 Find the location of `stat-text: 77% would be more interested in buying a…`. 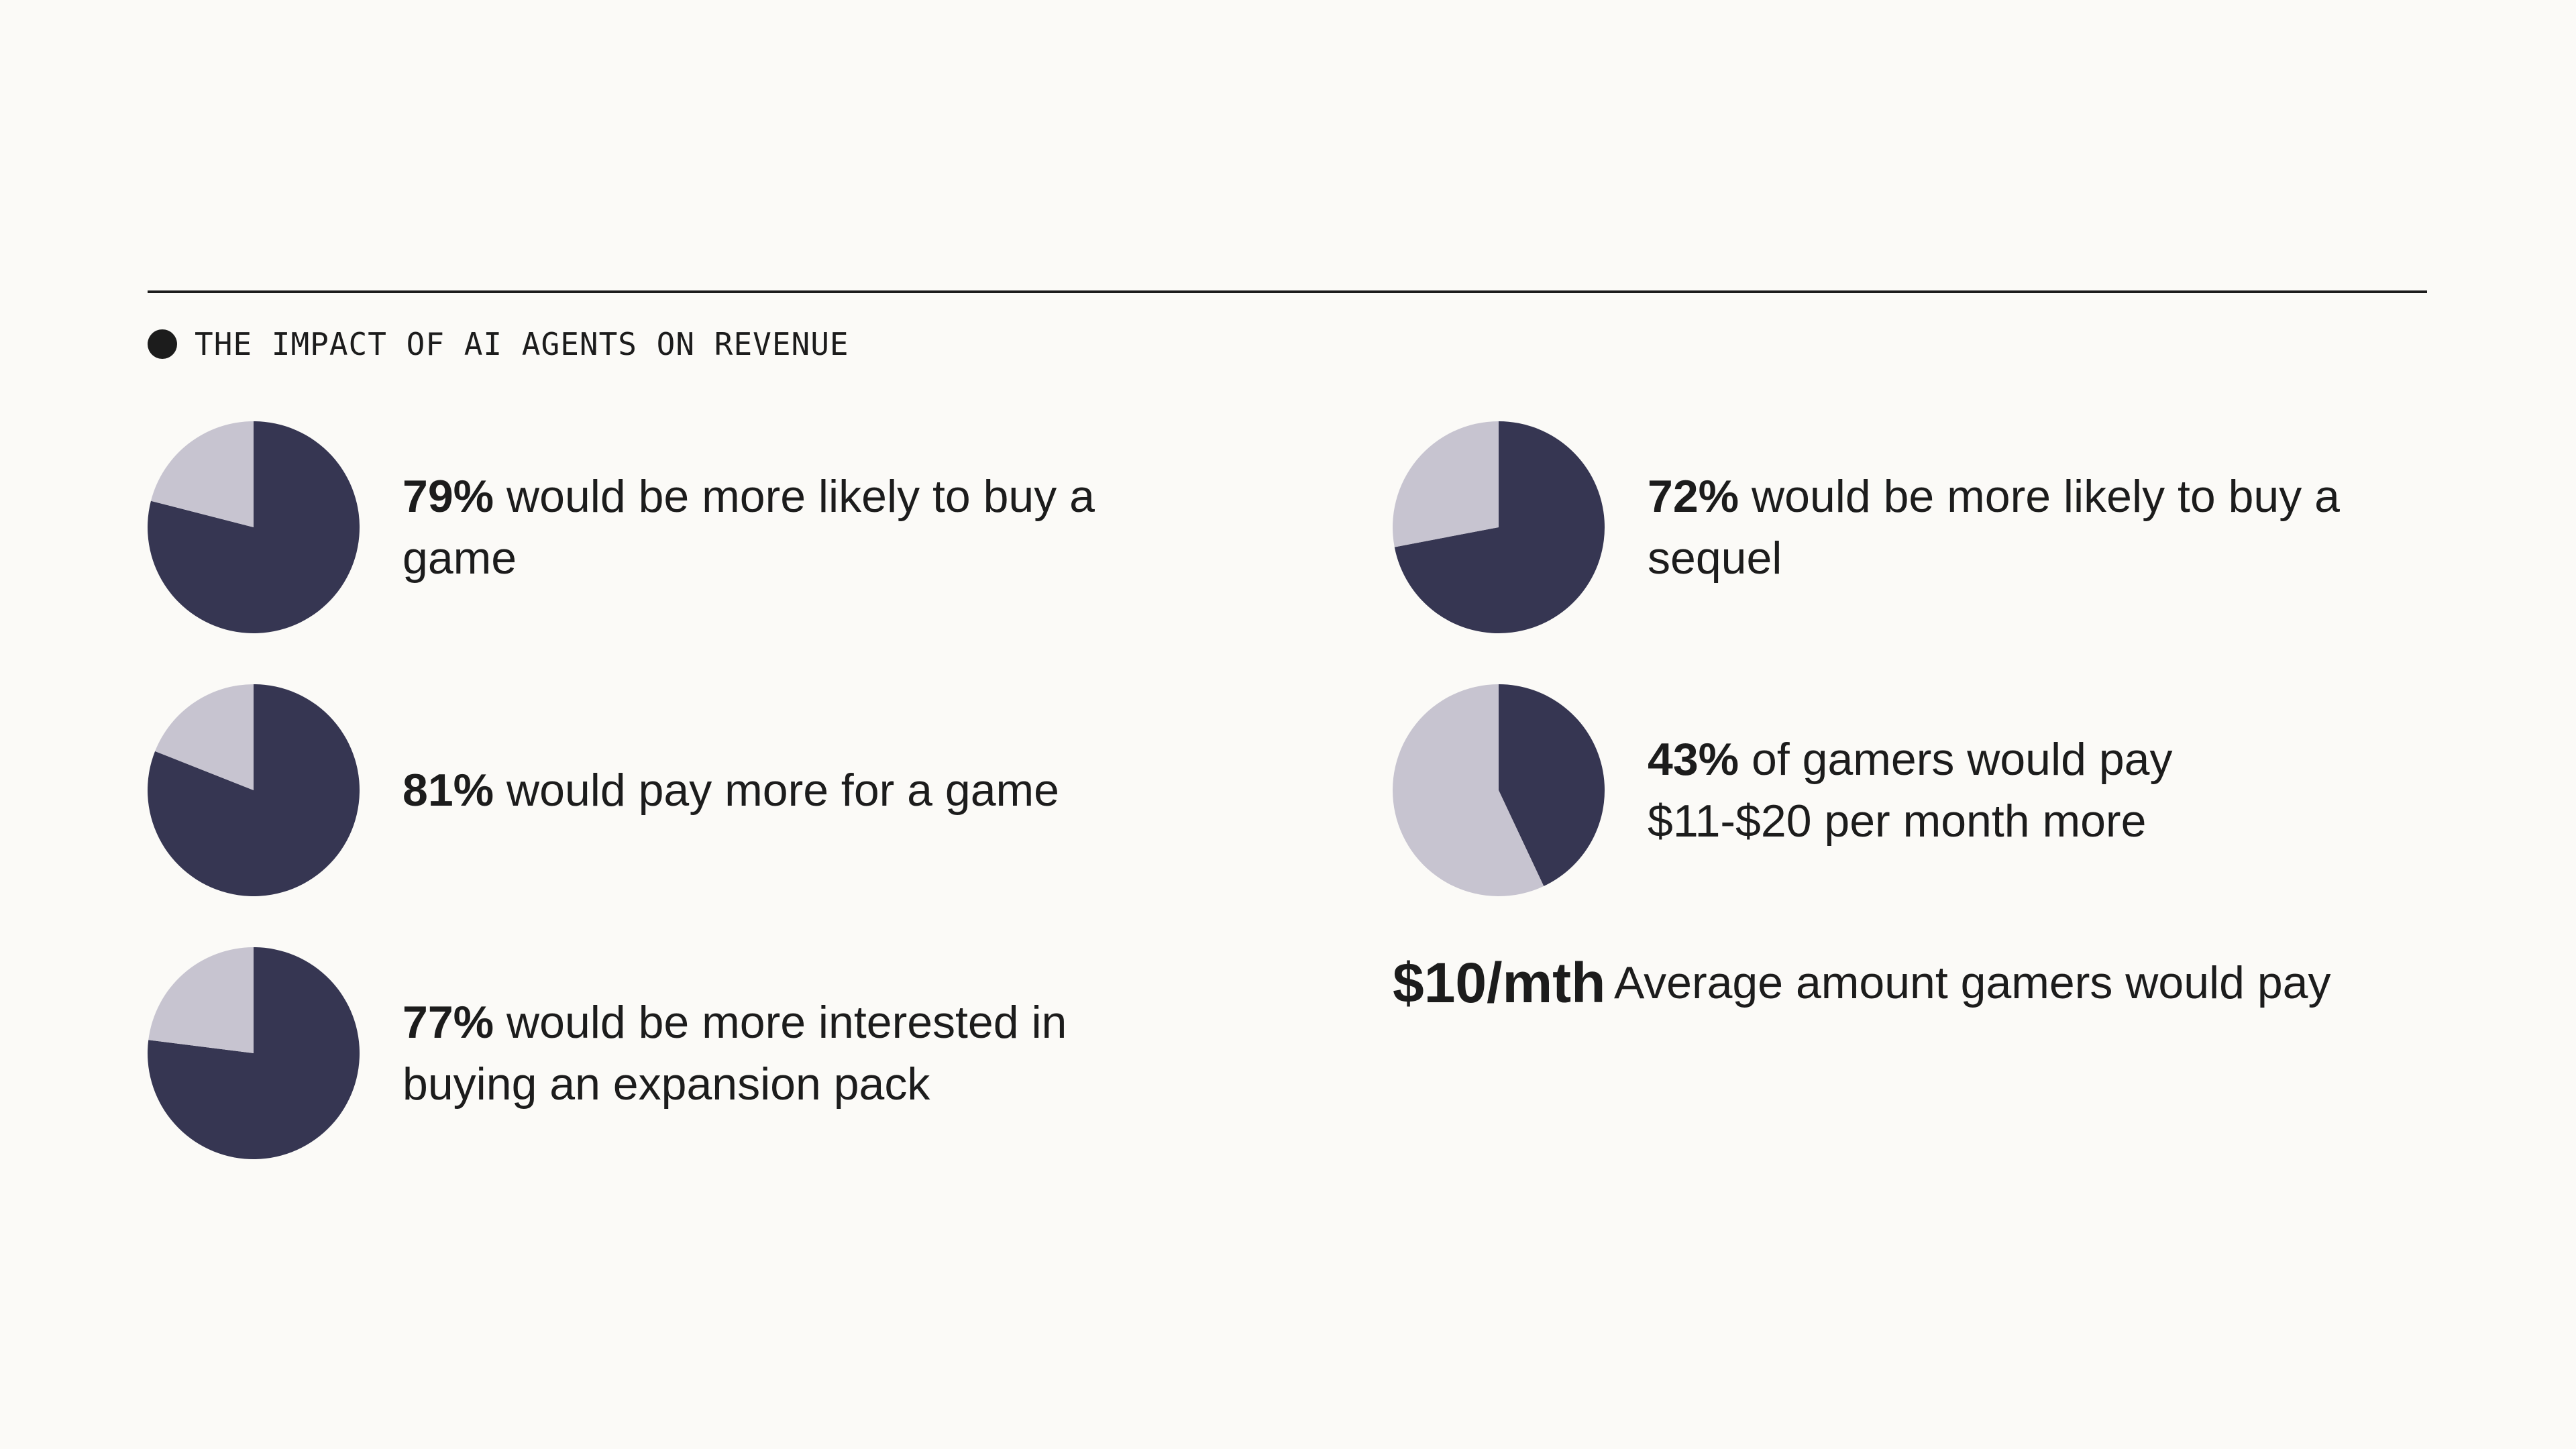

stat-text: 77% would be more interested in buying a… is located at coordinates (737, 1053).